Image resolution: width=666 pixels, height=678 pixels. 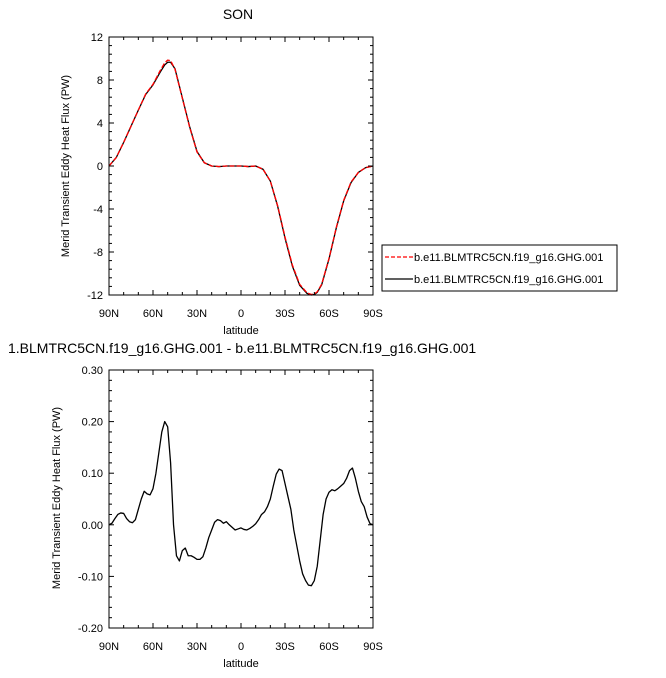 What do you see at coordinates (109, 314) in the screenshot?
I see `top-xtick-label: 90N` at bounding box center [109, 314].